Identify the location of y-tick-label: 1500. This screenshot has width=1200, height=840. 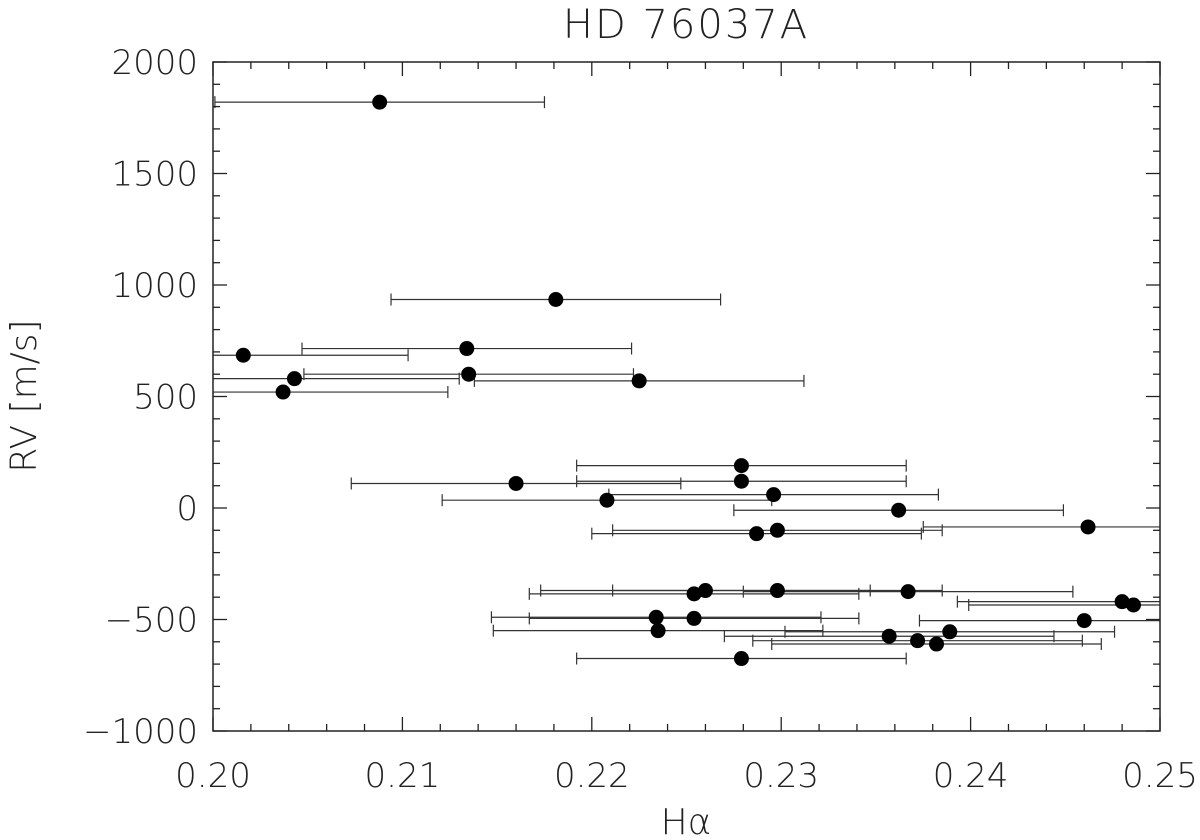
(154, 175).